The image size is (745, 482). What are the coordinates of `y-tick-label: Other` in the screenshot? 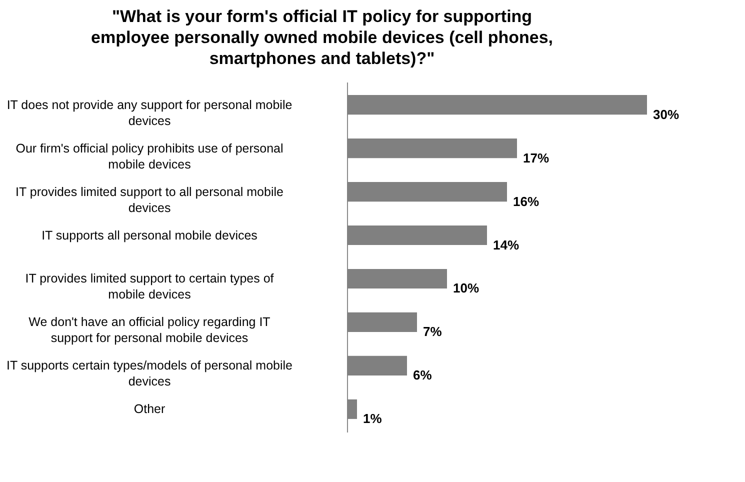 It's located at (150, 409).